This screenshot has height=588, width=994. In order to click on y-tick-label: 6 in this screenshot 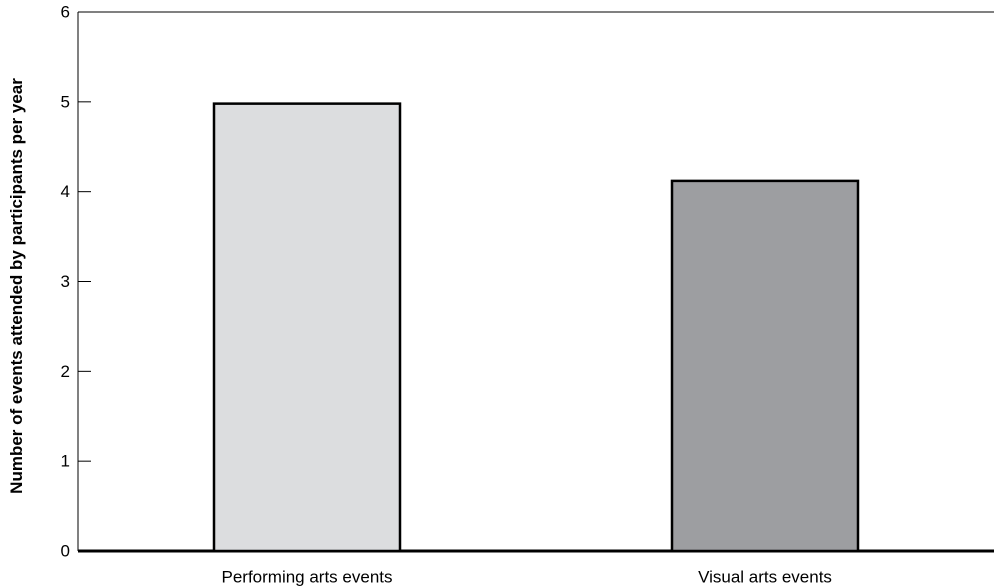, I will do `click(65, 12)`.